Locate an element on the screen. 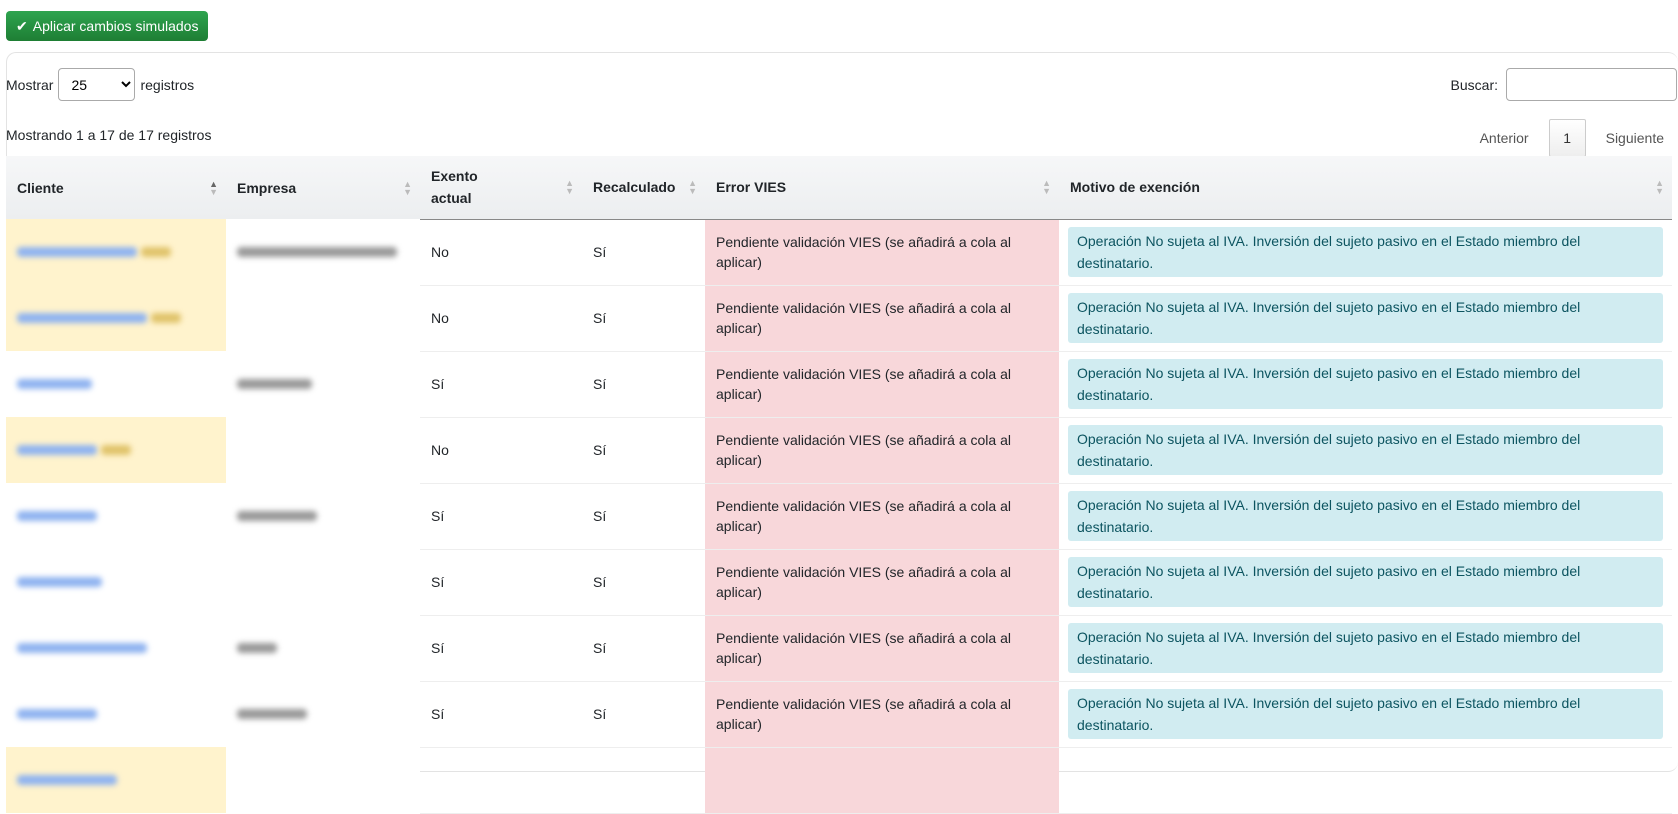  search-input is located at coordinates (1591, 84).